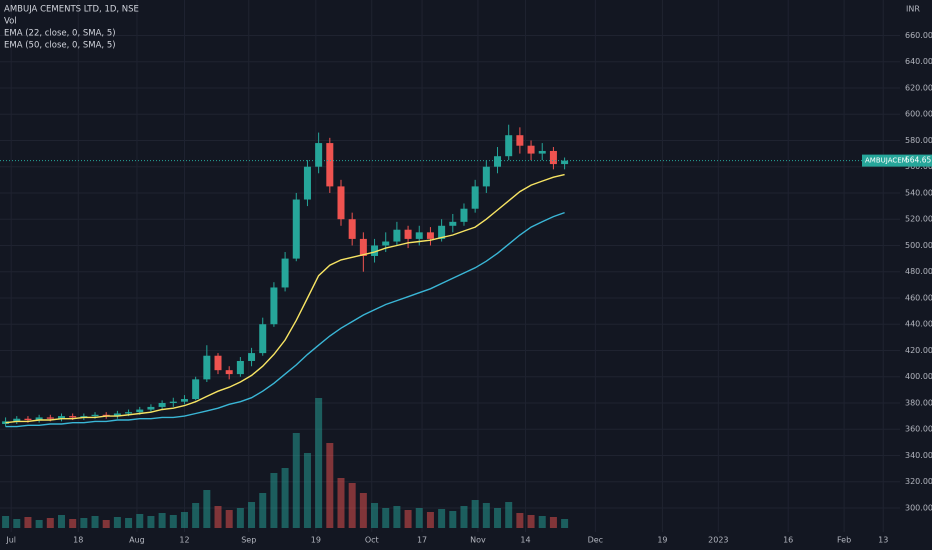 The image size is (932, 550). I want to click on y-tick-label: 520.00, so click(918, 219).